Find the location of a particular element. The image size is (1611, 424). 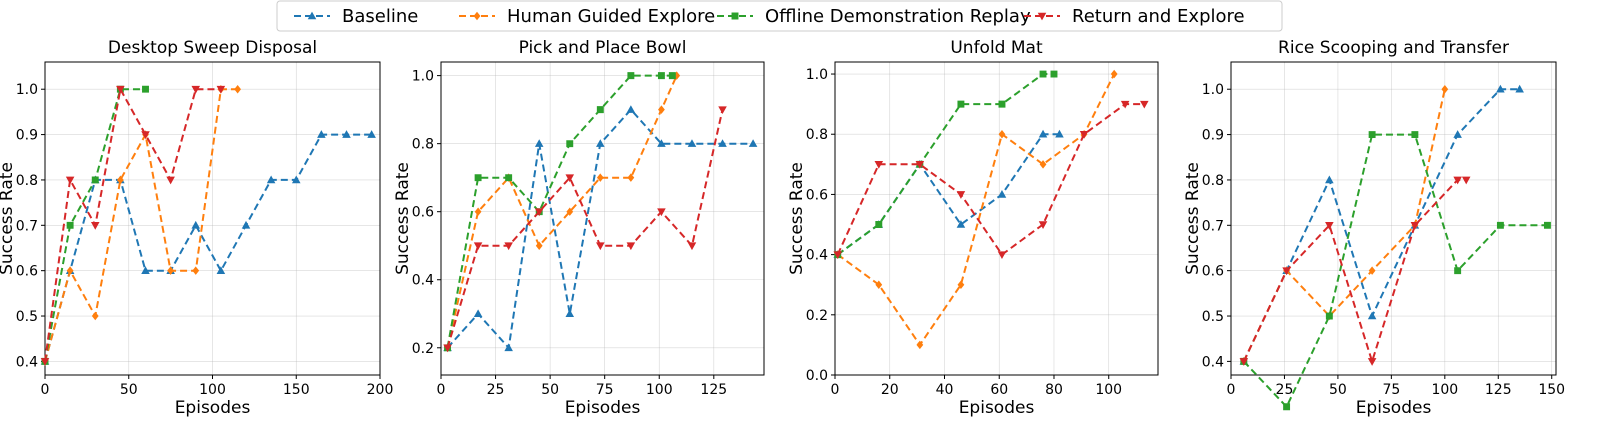

y-tick-label: 0.8 is located at coordinates (27, 181).